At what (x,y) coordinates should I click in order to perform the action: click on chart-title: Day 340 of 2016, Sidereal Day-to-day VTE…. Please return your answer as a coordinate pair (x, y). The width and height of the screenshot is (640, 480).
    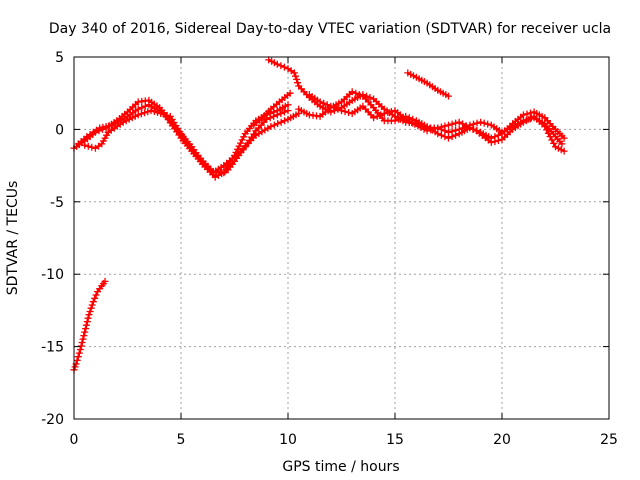
    Looking at the image, I should click on (330, 29).